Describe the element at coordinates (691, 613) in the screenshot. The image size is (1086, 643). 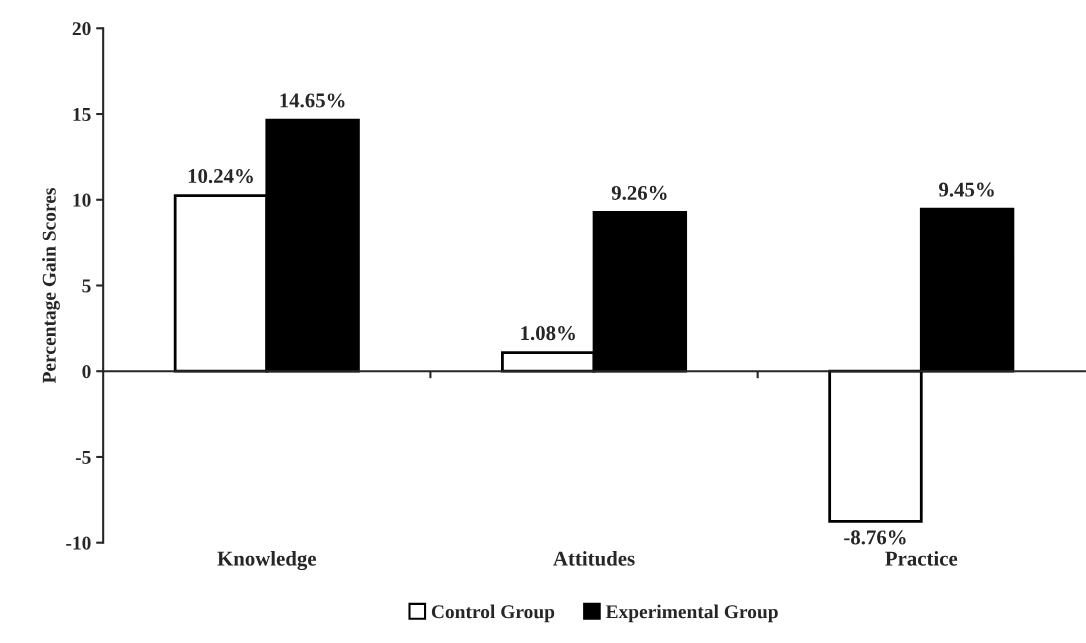
I see `legend-label: Experimental Group` at that location.